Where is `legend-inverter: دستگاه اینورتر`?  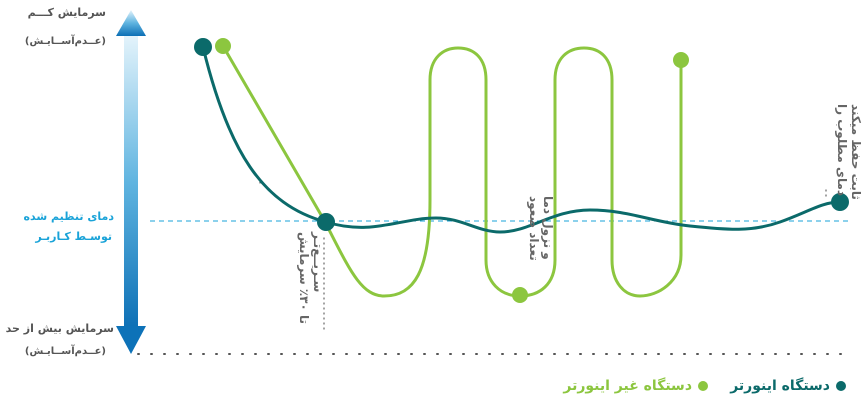
legend-inverter: دستگاه اینورتر is located at coordinates (788, 386).